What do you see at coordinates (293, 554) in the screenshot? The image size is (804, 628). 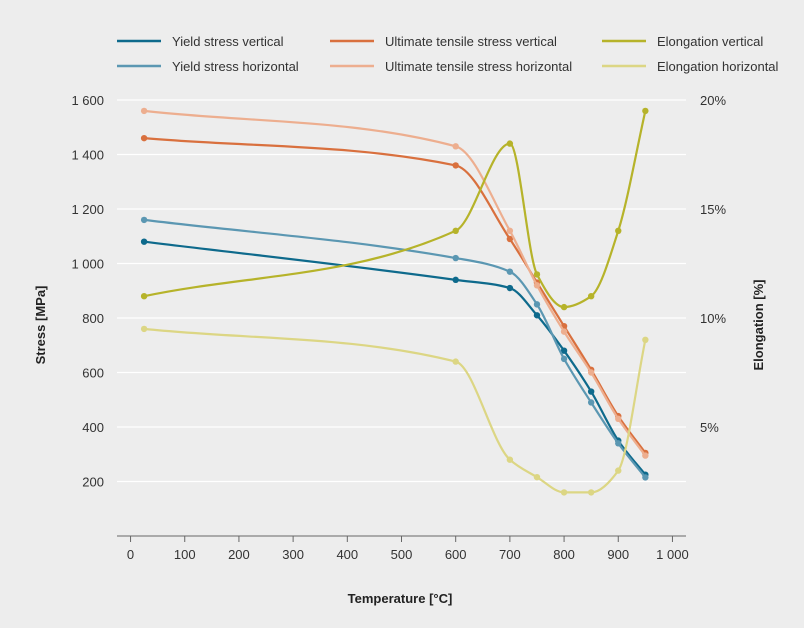 I see `x-tick-label: 300` at bounding box center [293, 554].